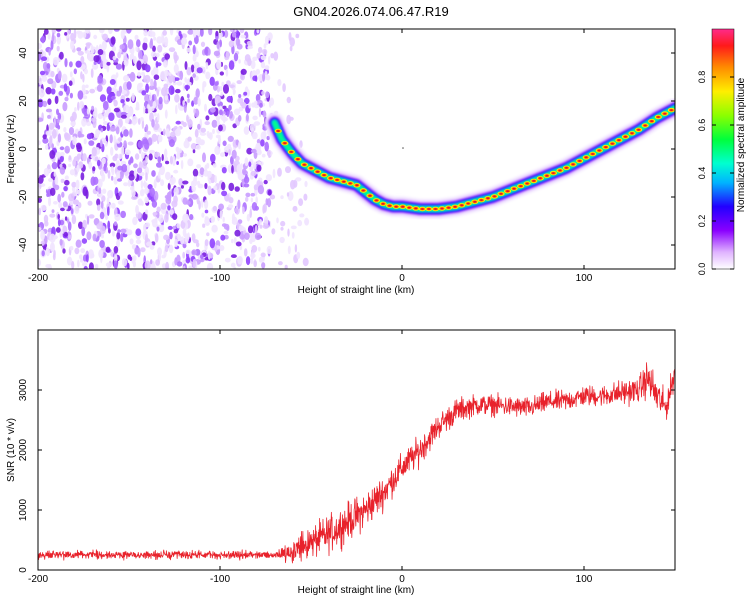 The height and width of the screenshot is (600, 750). Describe the element at coordinates (220, 278) in the screenshot. I see `spectrogram-x-tick-label: -100` at that location.